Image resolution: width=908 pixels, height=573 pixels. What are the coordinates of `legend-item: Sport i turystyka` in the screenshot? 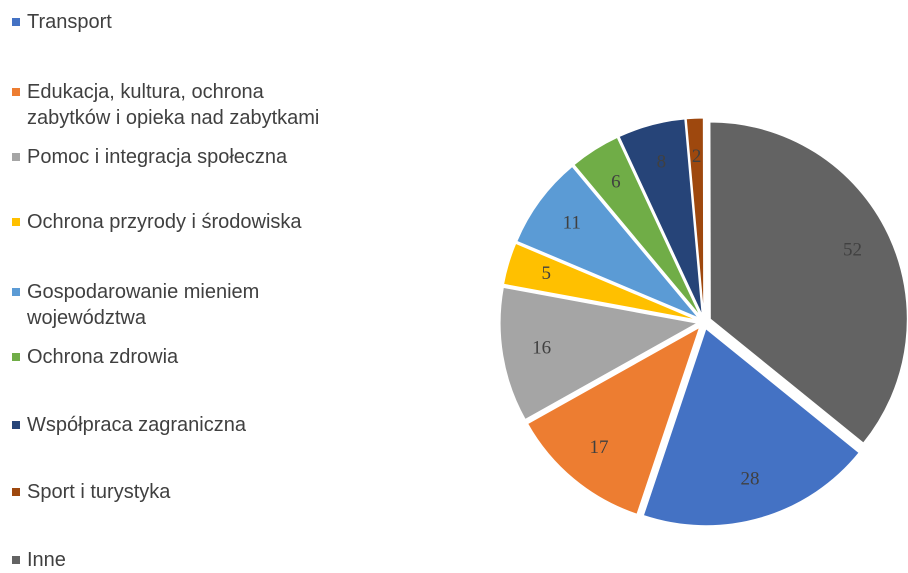 It's located at (177, 492).